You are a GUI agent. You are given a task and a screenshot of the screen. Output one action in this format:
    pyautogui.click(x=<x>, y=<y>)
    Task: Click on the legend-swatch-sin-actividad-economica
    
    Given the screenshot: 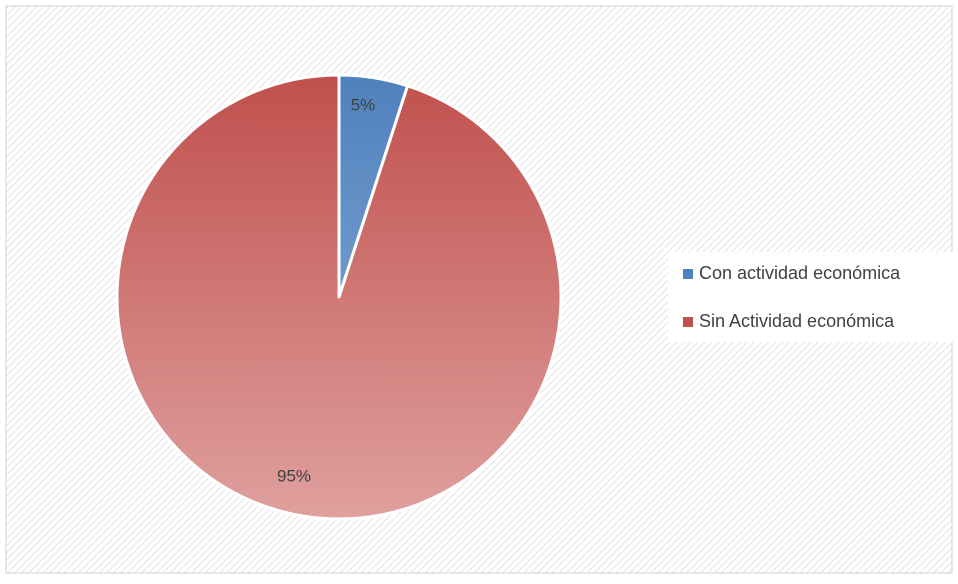 What is the action you would take?
    pyautogui.click(x=688, y=322)
    